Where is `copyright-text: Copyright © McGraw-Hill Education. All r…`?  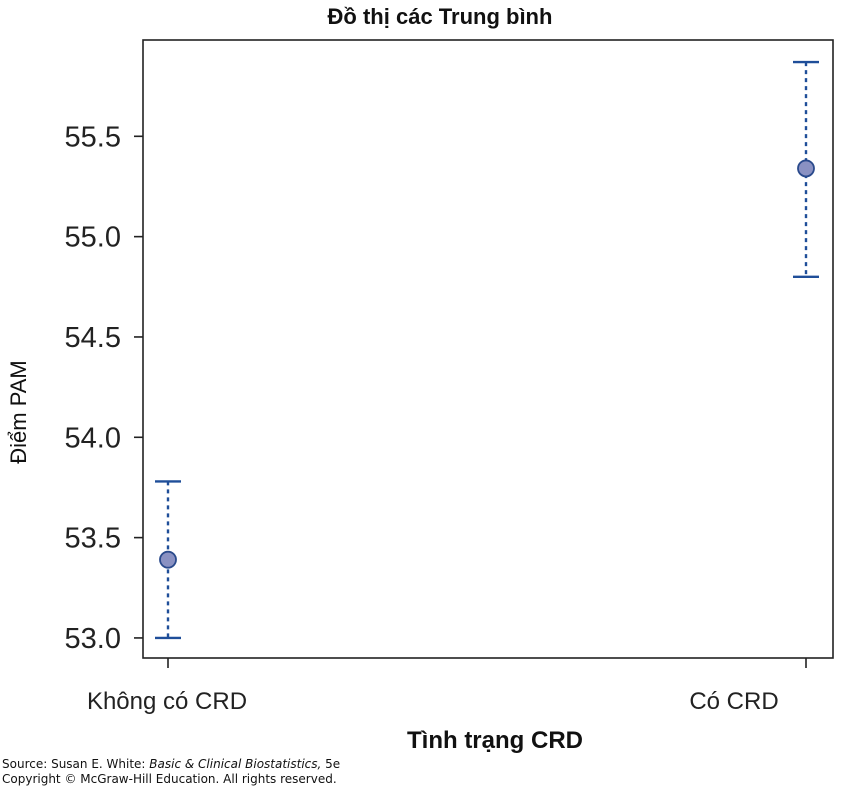 copyright-text: Copyright © McGraw-Hill Education. All r… is located at coordinates (169, 779).